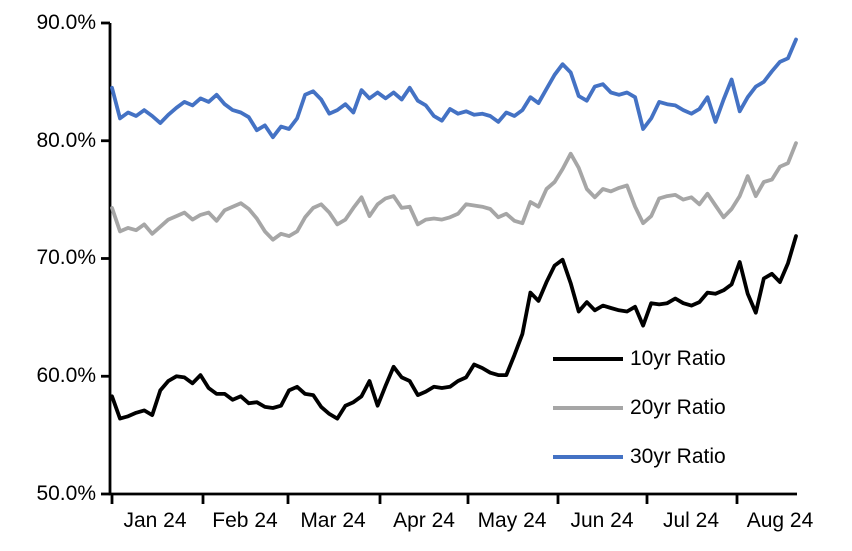 Image resolution: width=852 pixels, height=551 pixels. I want to click on y-axis-label-80: 80.0%, so click(66, 140).